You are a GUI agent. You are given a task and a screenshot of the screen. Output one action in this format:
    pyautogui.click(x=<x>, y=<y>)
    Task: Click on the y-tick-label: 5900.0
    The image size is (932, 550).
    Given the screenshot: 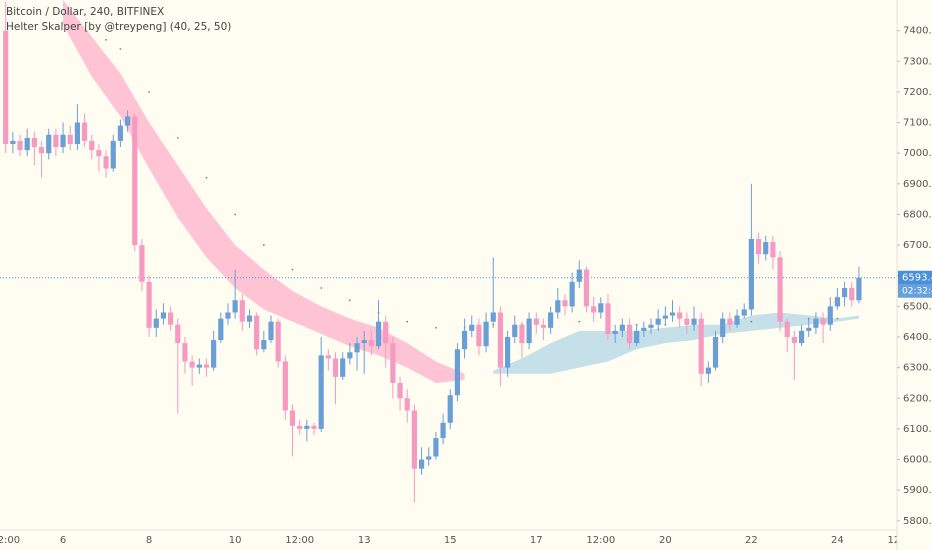 What is the action you would take?
    pyautogui.click(x=917, y=490)
    